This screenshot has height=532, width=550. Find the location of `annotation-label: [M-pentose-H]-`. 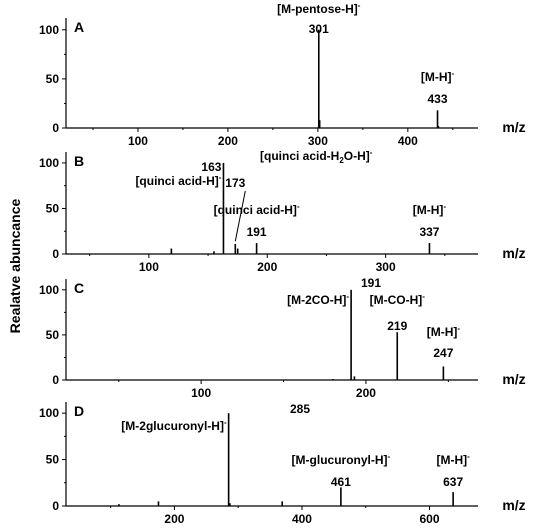

annotation-label: [M-pentose-H]- is located at coordinates (319, 8).